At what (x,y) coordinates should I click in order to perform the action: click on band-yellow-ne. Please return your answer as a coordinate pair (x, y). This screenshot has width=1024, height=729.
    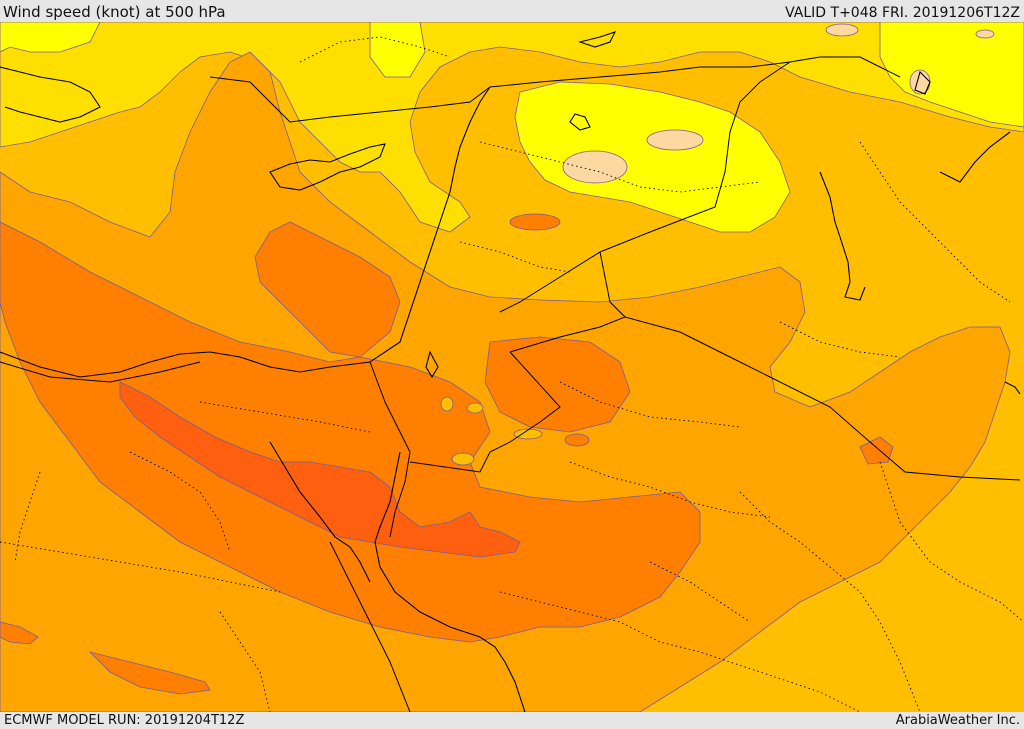
    Looking at the image, I should click on (951, 75).